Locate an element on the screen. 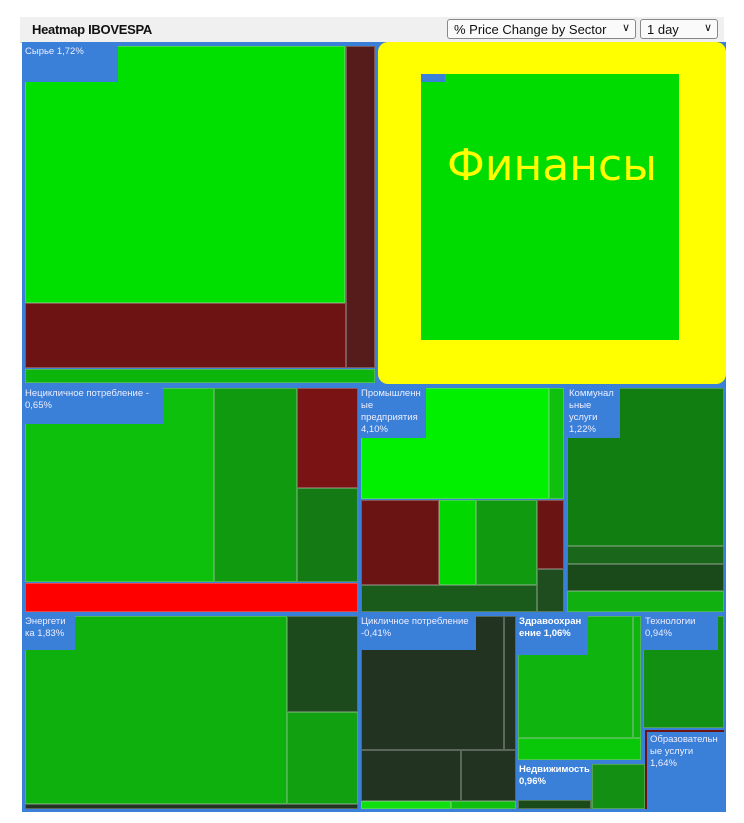 This screenshot has height=823, width=744. sector-label: Цикличное потребление -0,41% is located at coordinates (417, 632).